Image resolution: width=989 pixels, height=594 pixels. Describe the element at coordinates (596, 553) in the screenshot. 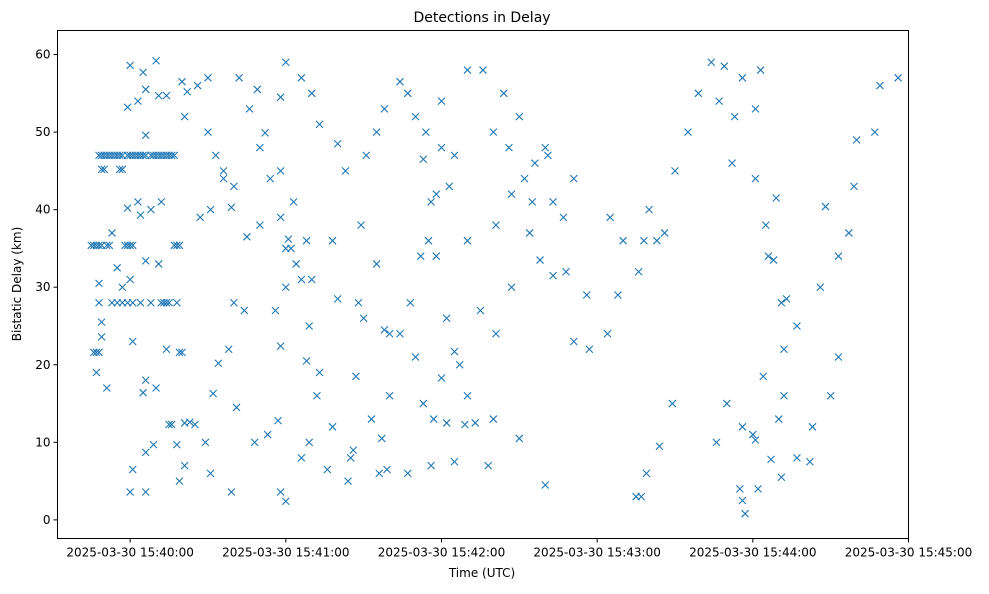

I see `x-tick-label: 2025-03-30 15:43:00` at that location.